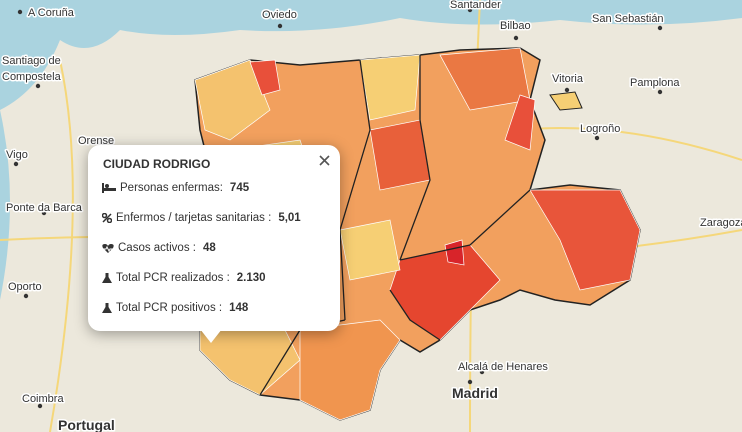  I want to click on place-label: Logroño, so click(600, 129).